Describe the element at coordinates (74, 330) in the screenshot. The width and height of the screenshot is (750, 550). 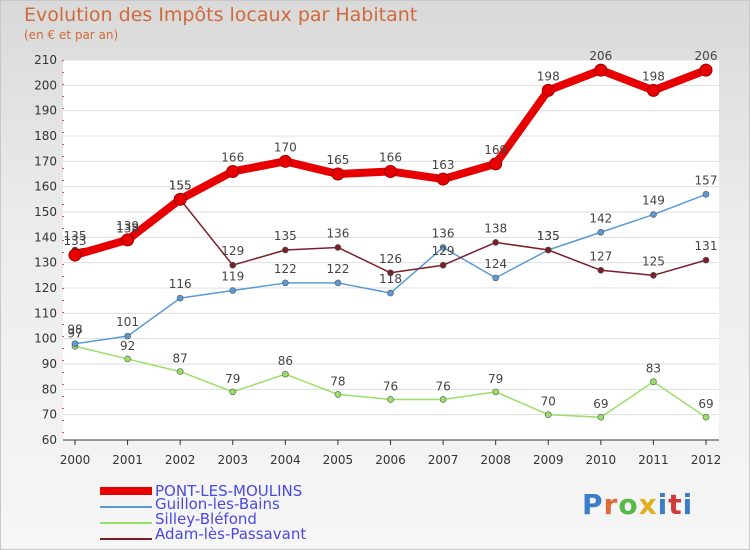
I see `data-label: 98` at that location.